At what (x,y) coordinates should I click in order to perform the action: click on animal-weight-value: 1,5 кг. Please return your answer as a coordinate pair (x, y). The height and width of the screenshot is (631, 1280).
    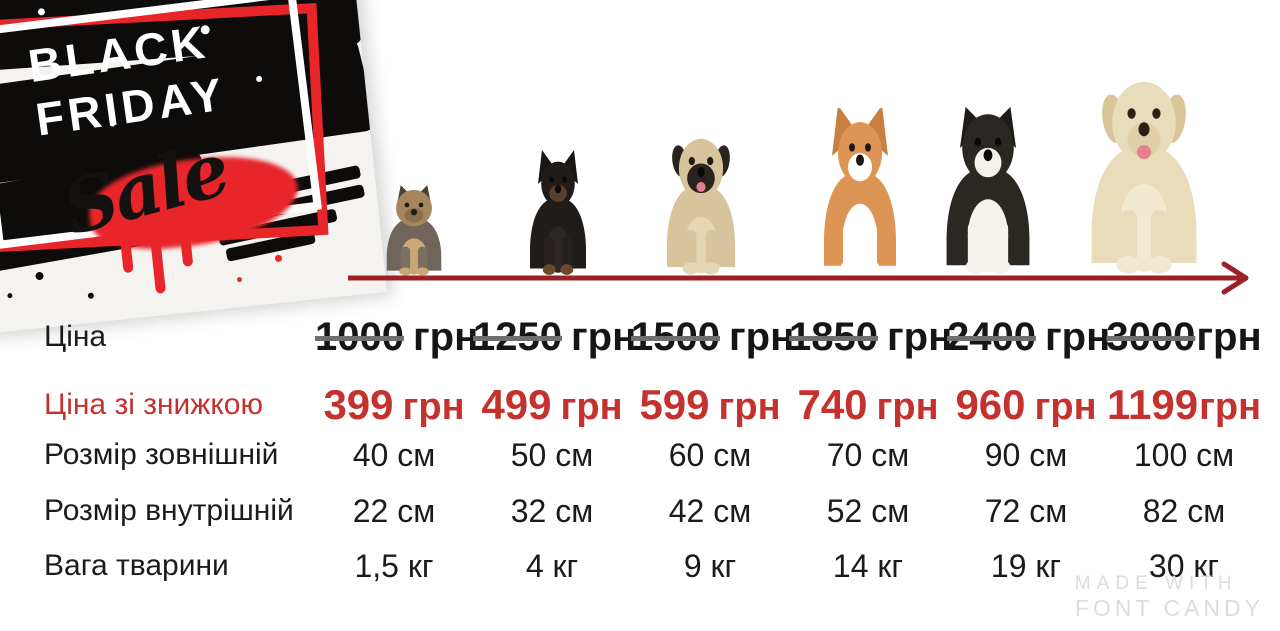
    Looking at the image, I should click on (394, 565).